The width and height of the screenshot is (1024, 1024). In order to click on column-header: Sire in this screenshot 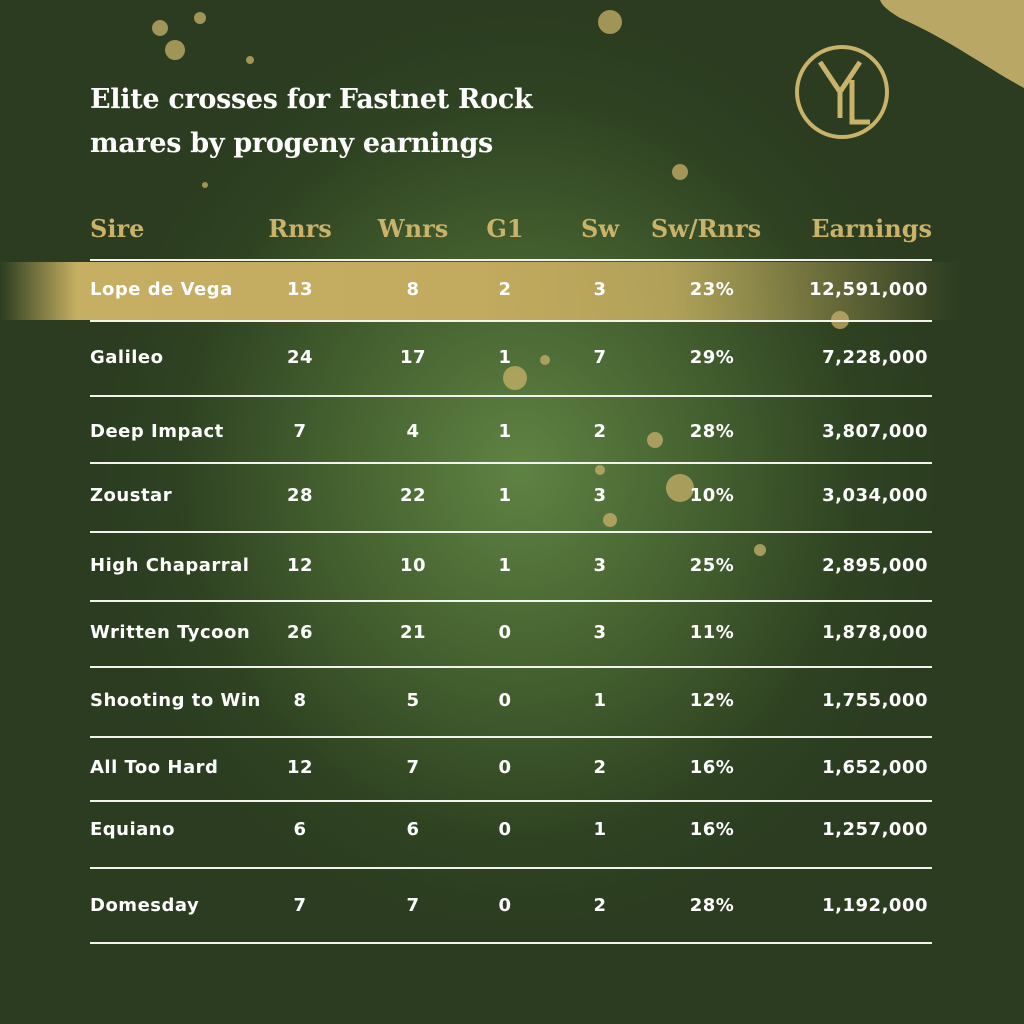, I will do `click(117, 228)`.